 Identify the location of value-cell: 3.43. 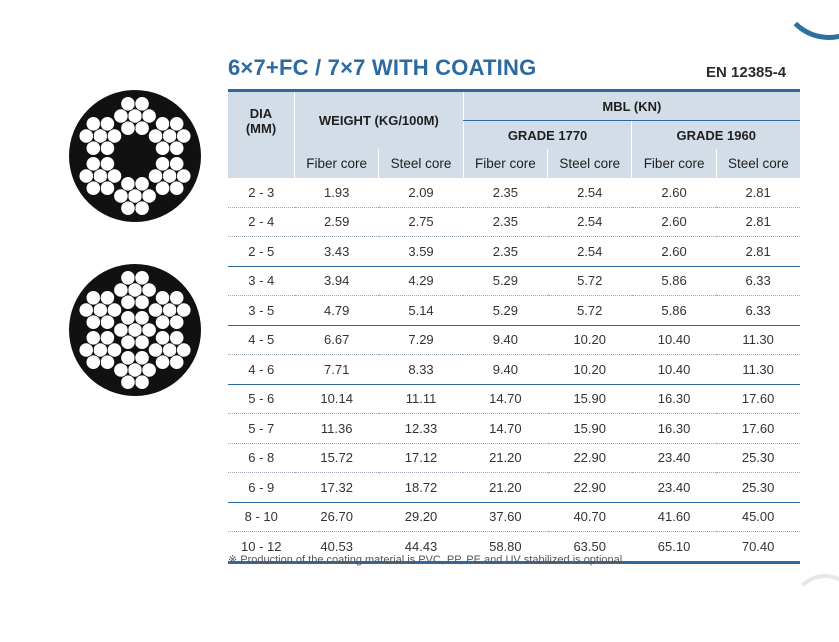
(336, 251).